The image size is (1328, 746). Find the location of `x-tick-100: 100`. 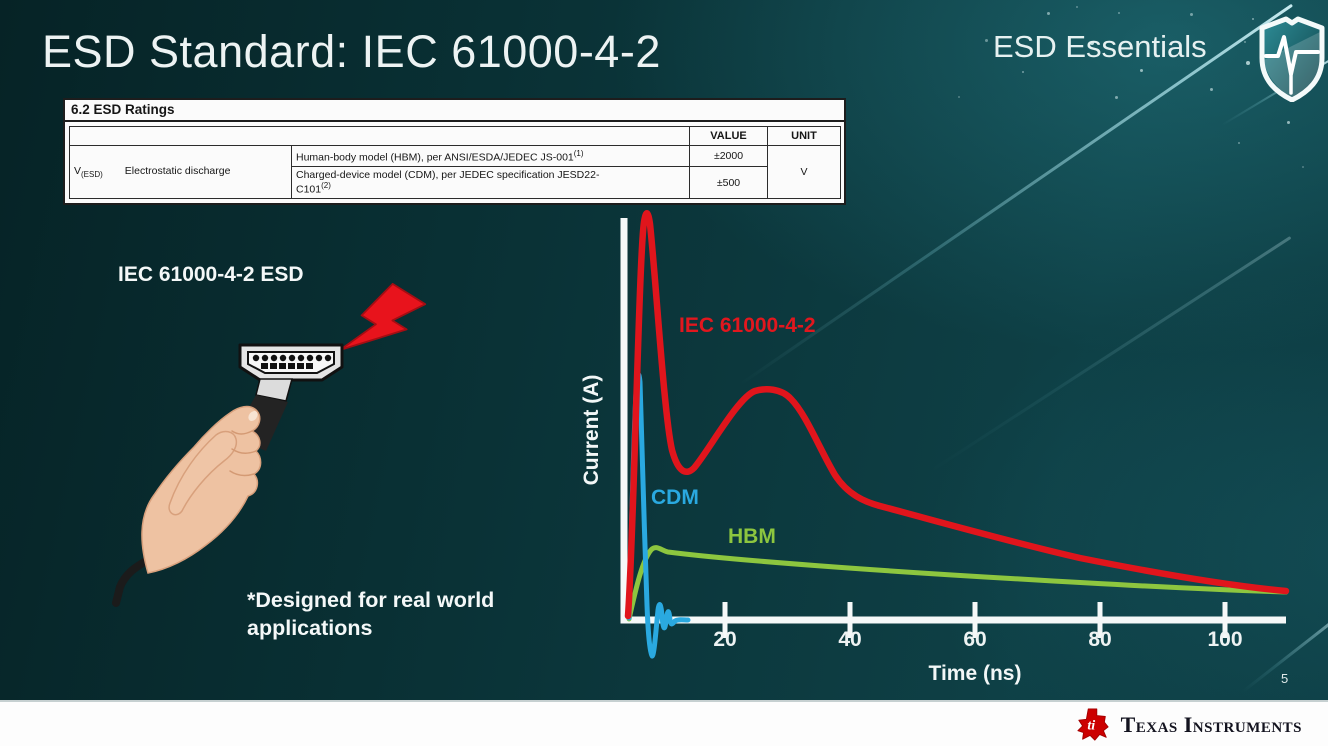

x-tick-100: 100 is located at coordinates (1225, 639).